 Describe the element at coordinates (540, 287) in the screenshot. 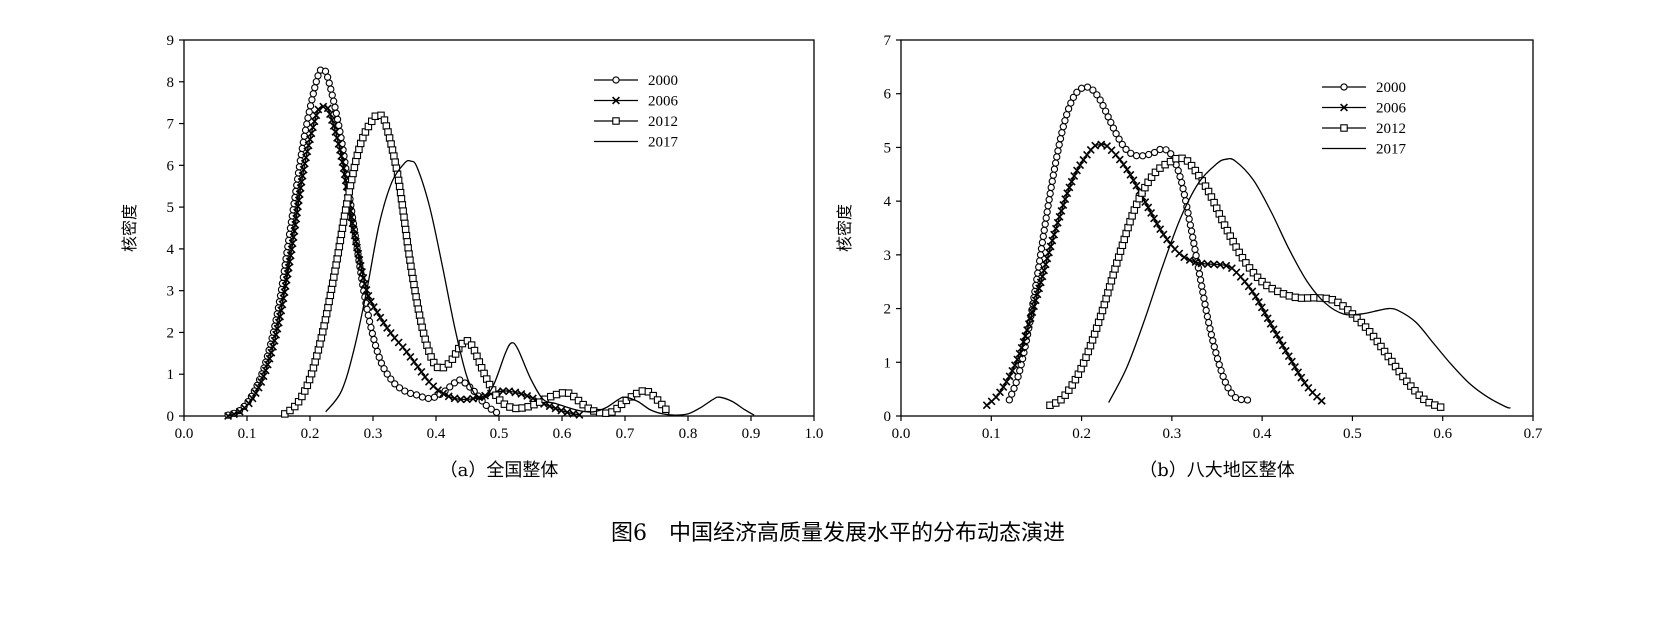

I see `series-2017` at that location.